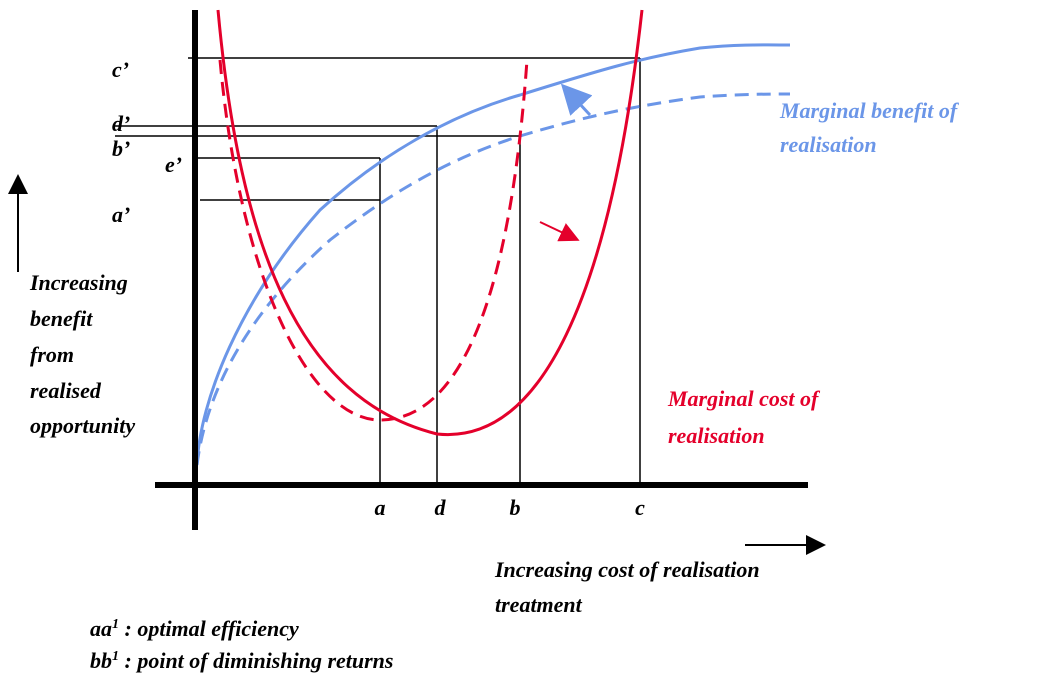  What do you see at coordinates (640, 507) in the screenshot?
I see `level-label: c` at bounding box center [640, 507].